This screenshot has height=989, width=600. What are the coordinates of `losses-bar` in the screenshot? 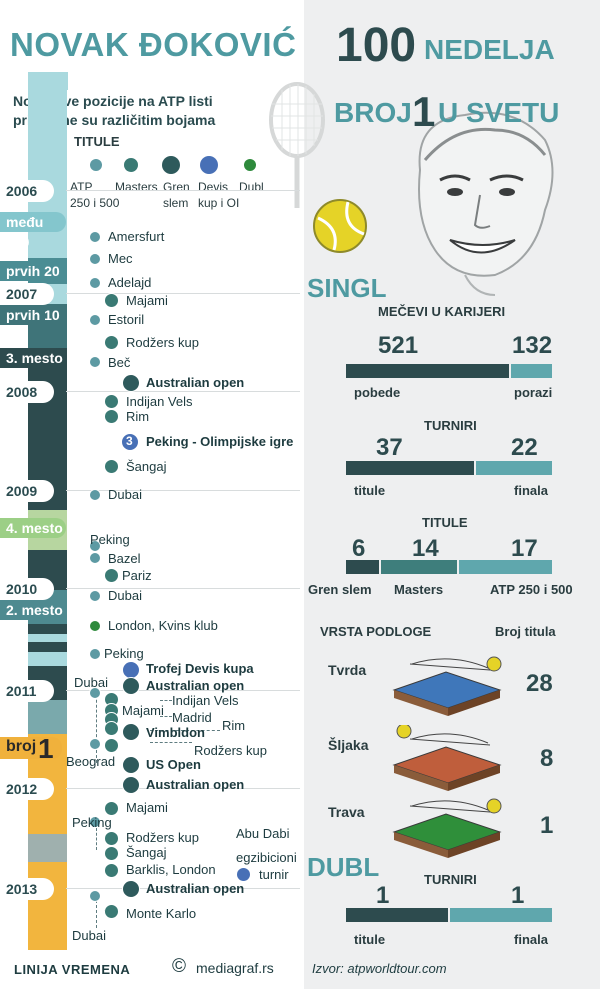 It's located at (531, 371).